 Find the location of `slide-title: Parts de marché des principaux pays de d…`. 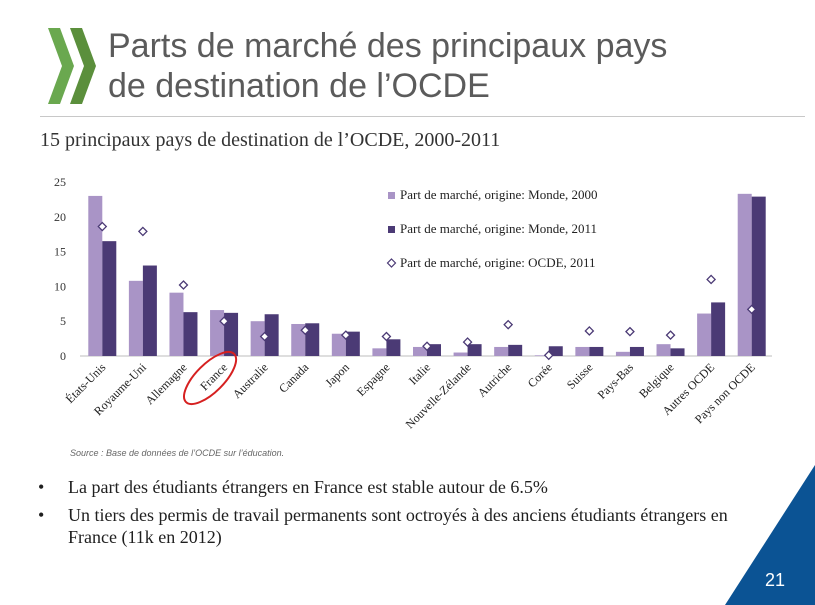

slide-title: Parts de marché des principaux pays de d… is located at coordinates (428, 66).